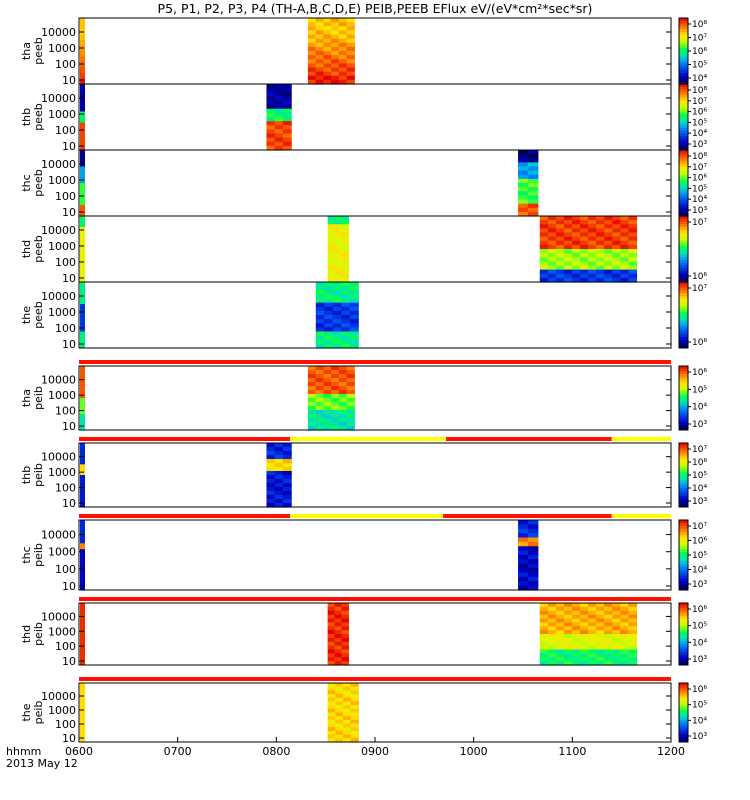 This screenshot has height=800, width=750. I want to click on xtick-label: 0800, so click(276, 751).